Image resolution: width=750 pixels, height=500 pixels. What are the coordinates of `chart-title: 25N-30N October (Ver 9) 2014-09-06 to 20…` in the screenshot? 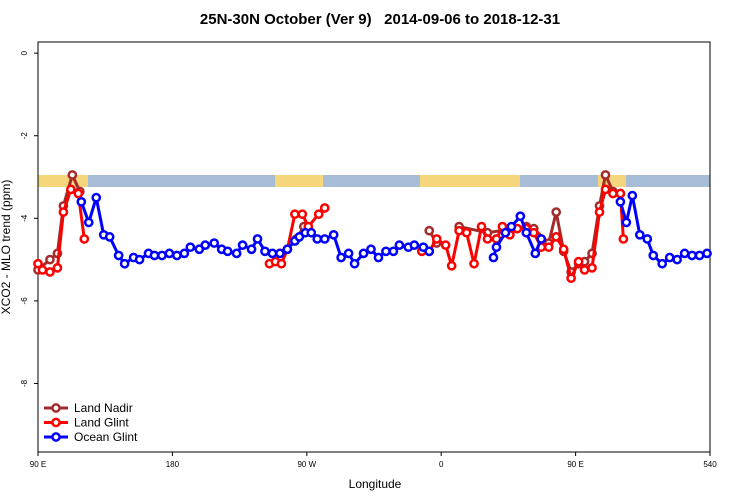 It's located at (380, 19).